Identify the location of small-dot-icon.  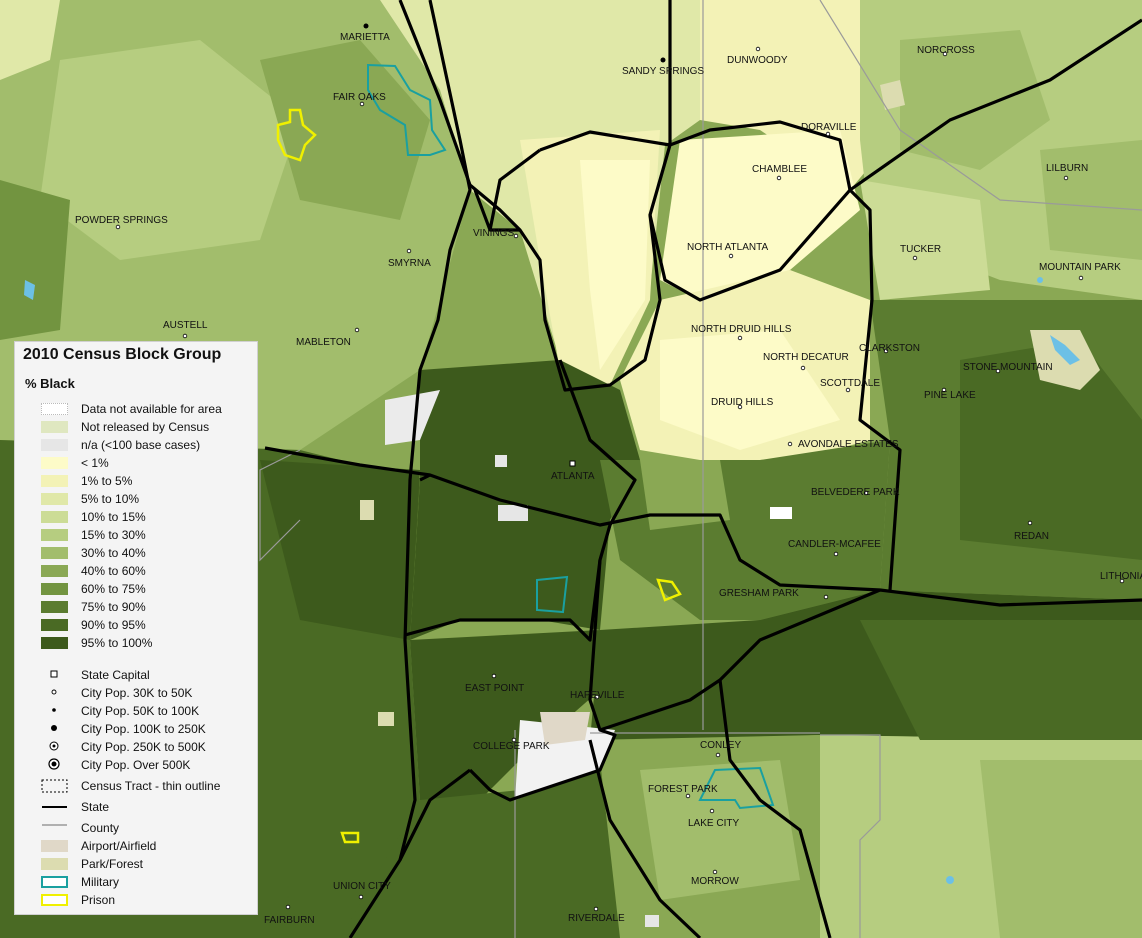
(54, 710).